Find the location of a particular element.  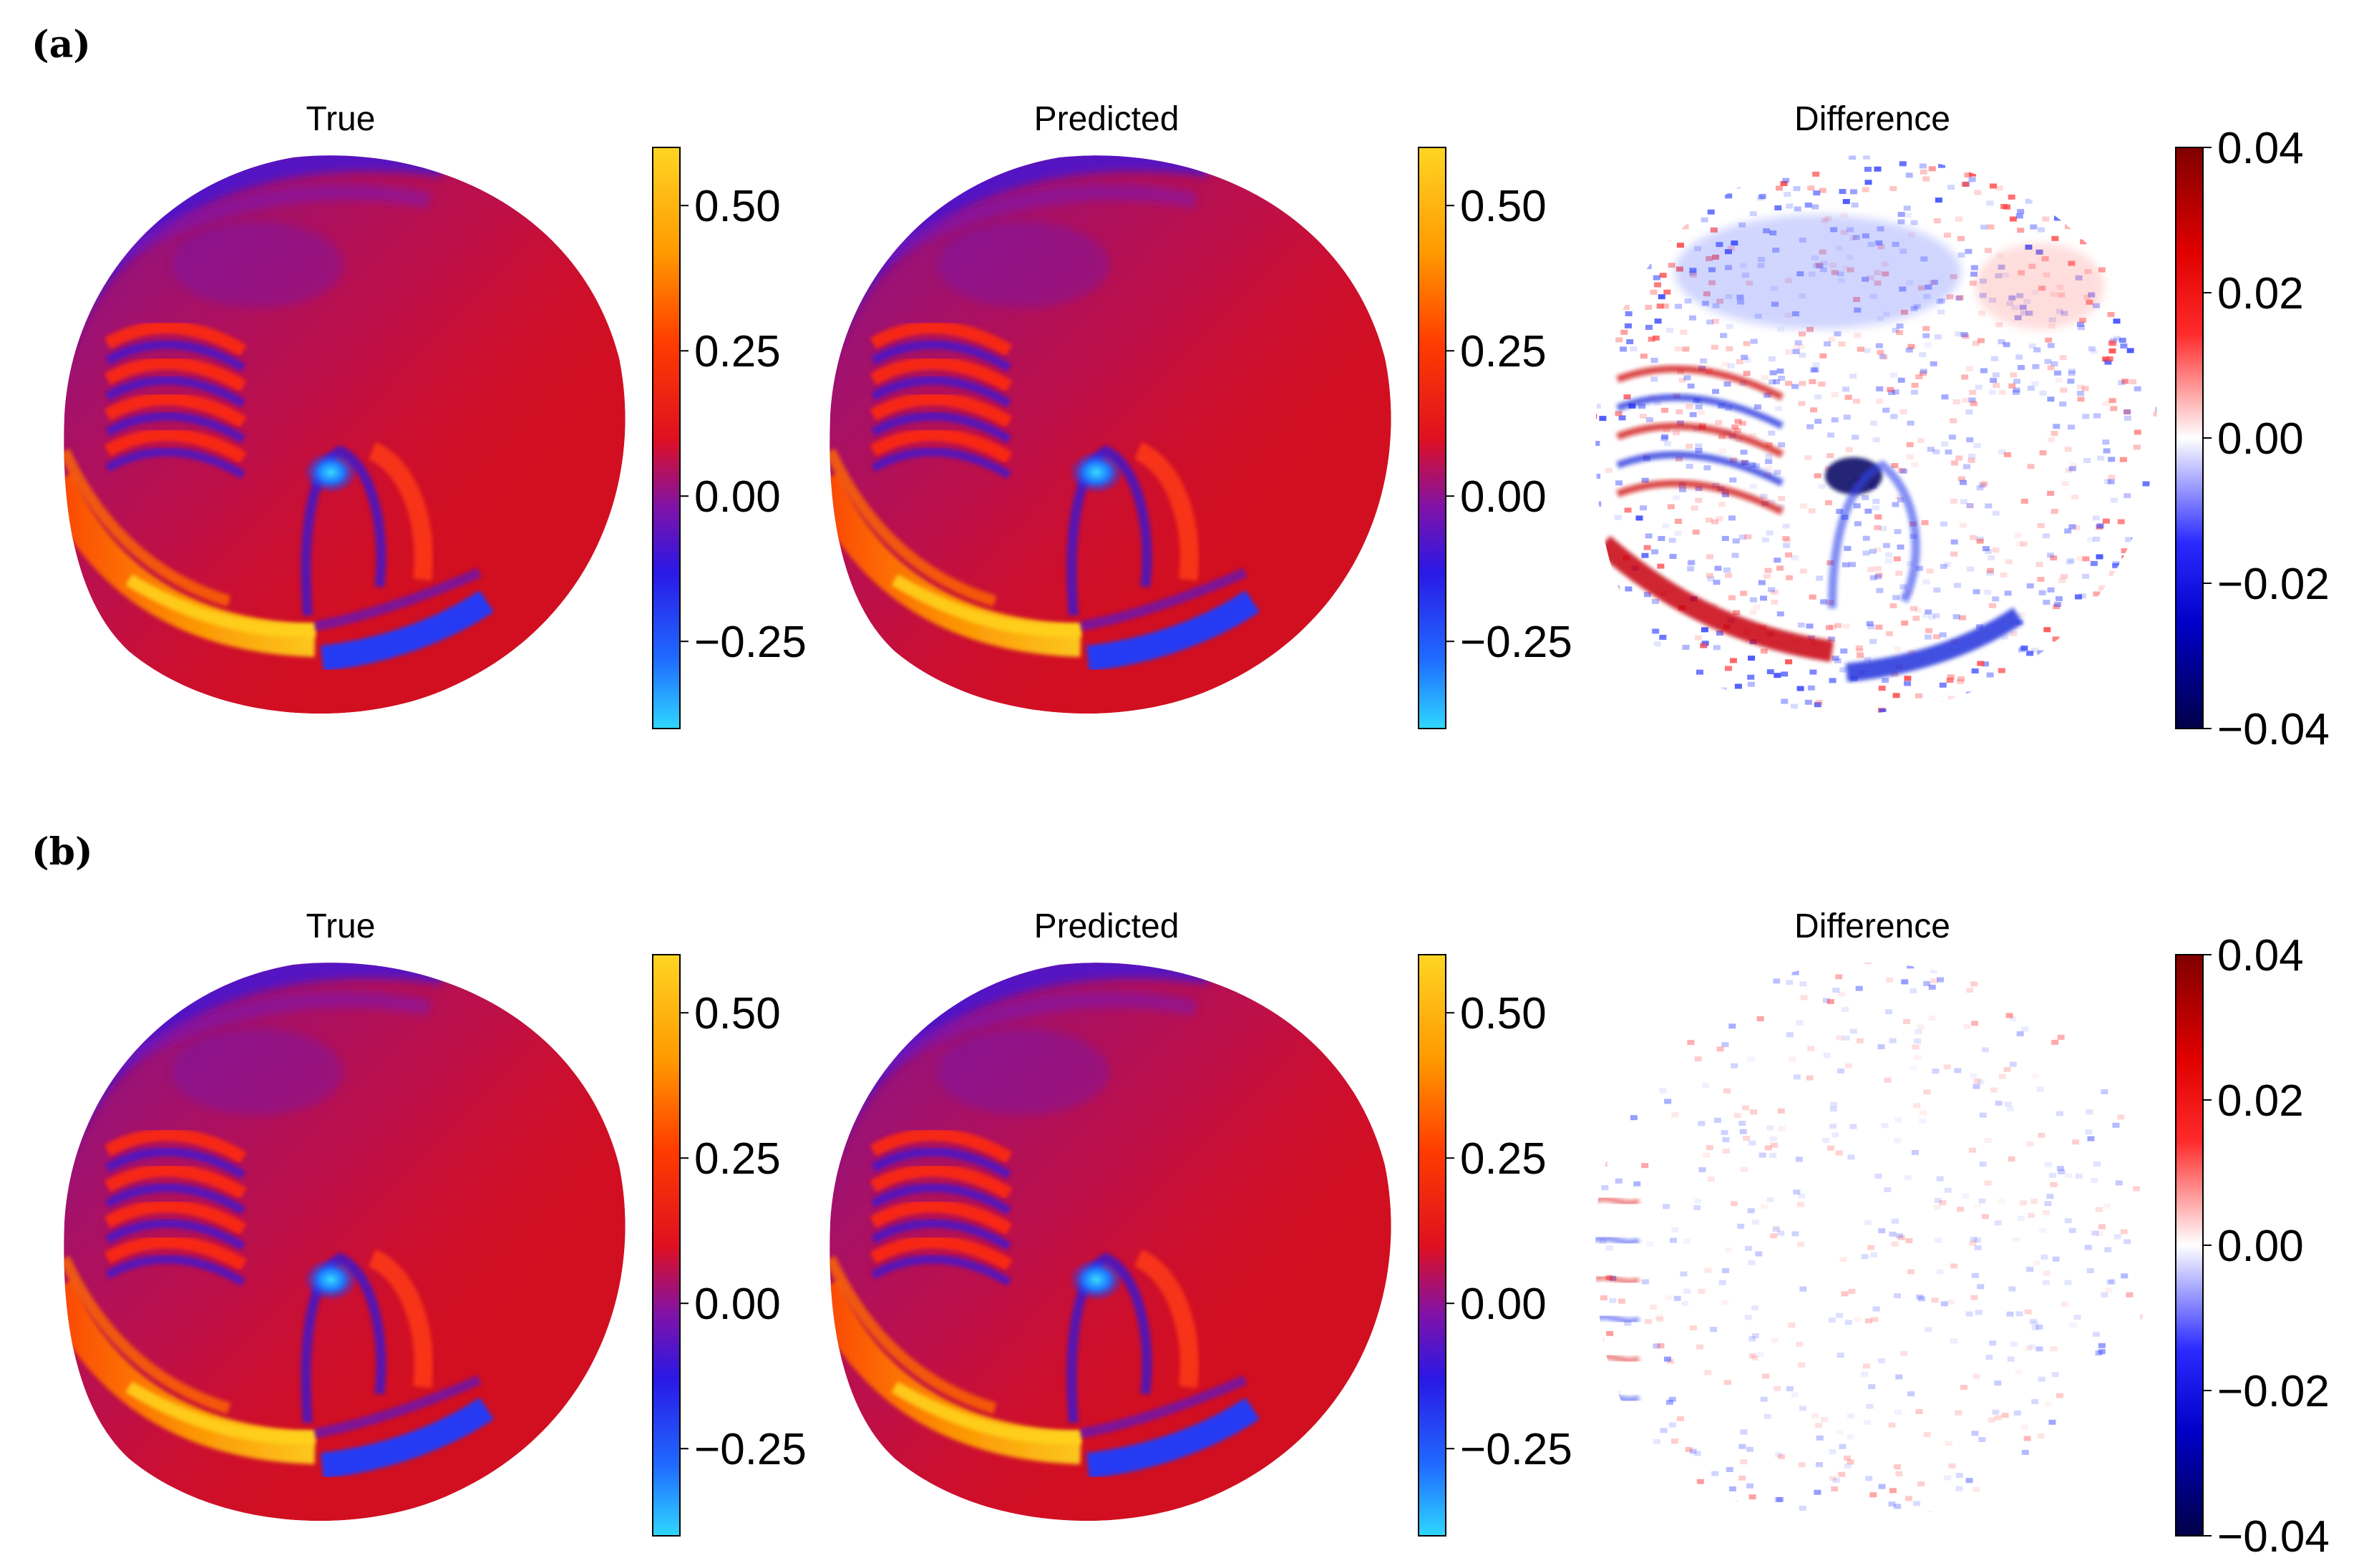

colorbar-tick-label: −0.25 is located at coordinates (750, 642).